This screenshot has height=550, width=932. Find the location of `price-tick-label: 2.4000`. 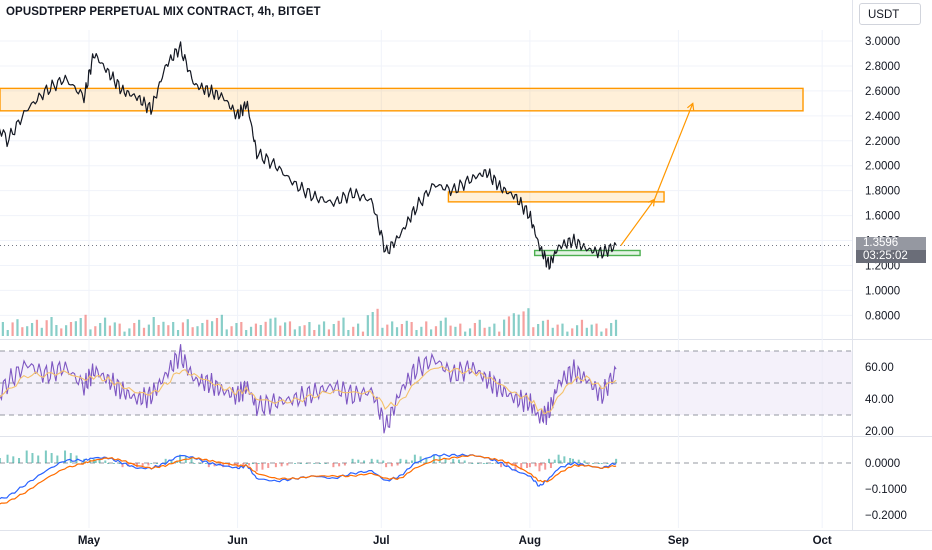

price-tick-label: 2.4000 is located at coordinates (882, 117).